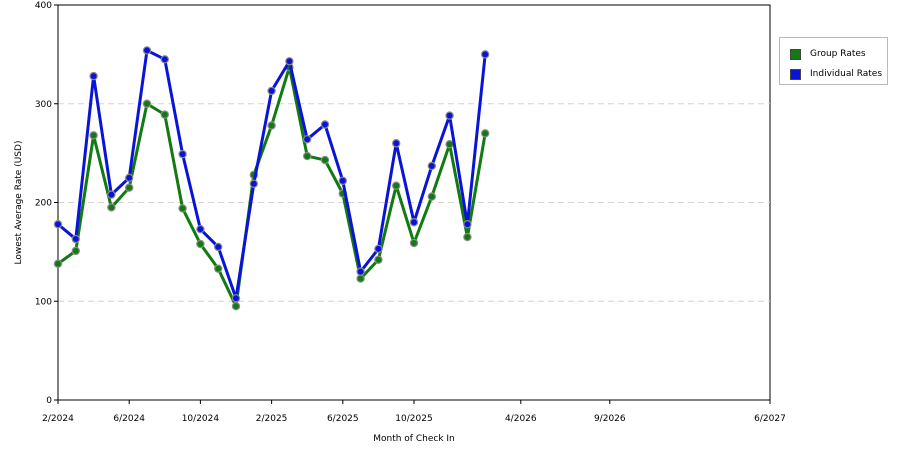 The image size is (900, 450). I want to click on y-tick-label: 100, so click(43, 302).